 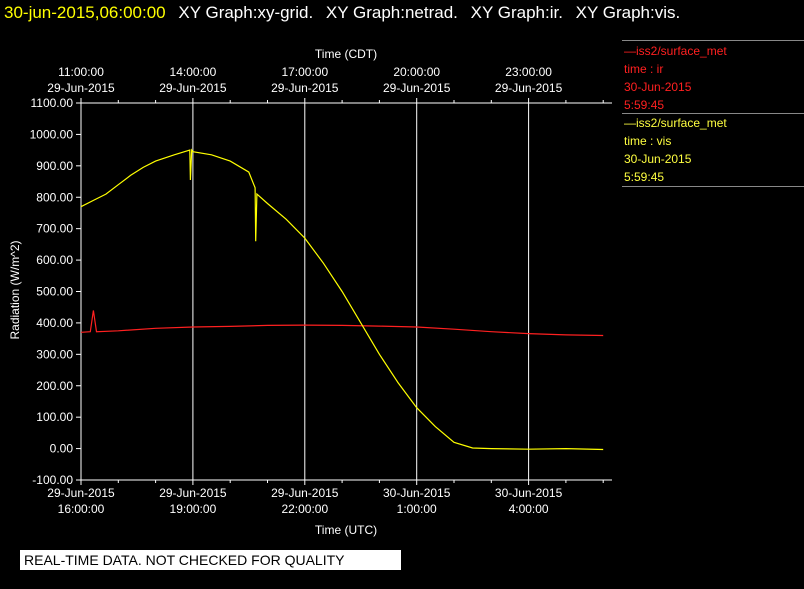 What do you see at coordinates (54, 260) in the screenshot?
I see `y-tick-label: 600.00` at bounding box center [54, 260].